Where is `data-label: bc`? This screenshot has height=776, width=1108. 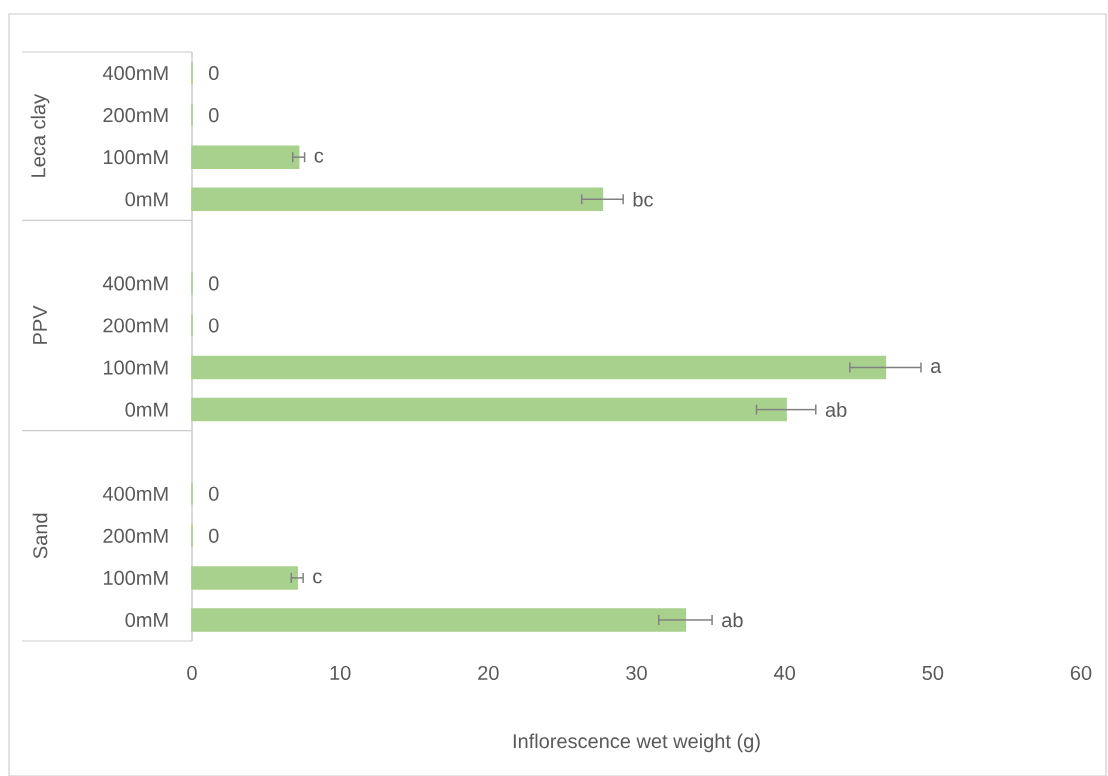
data-label: bc is located at coordinates (643, 199).